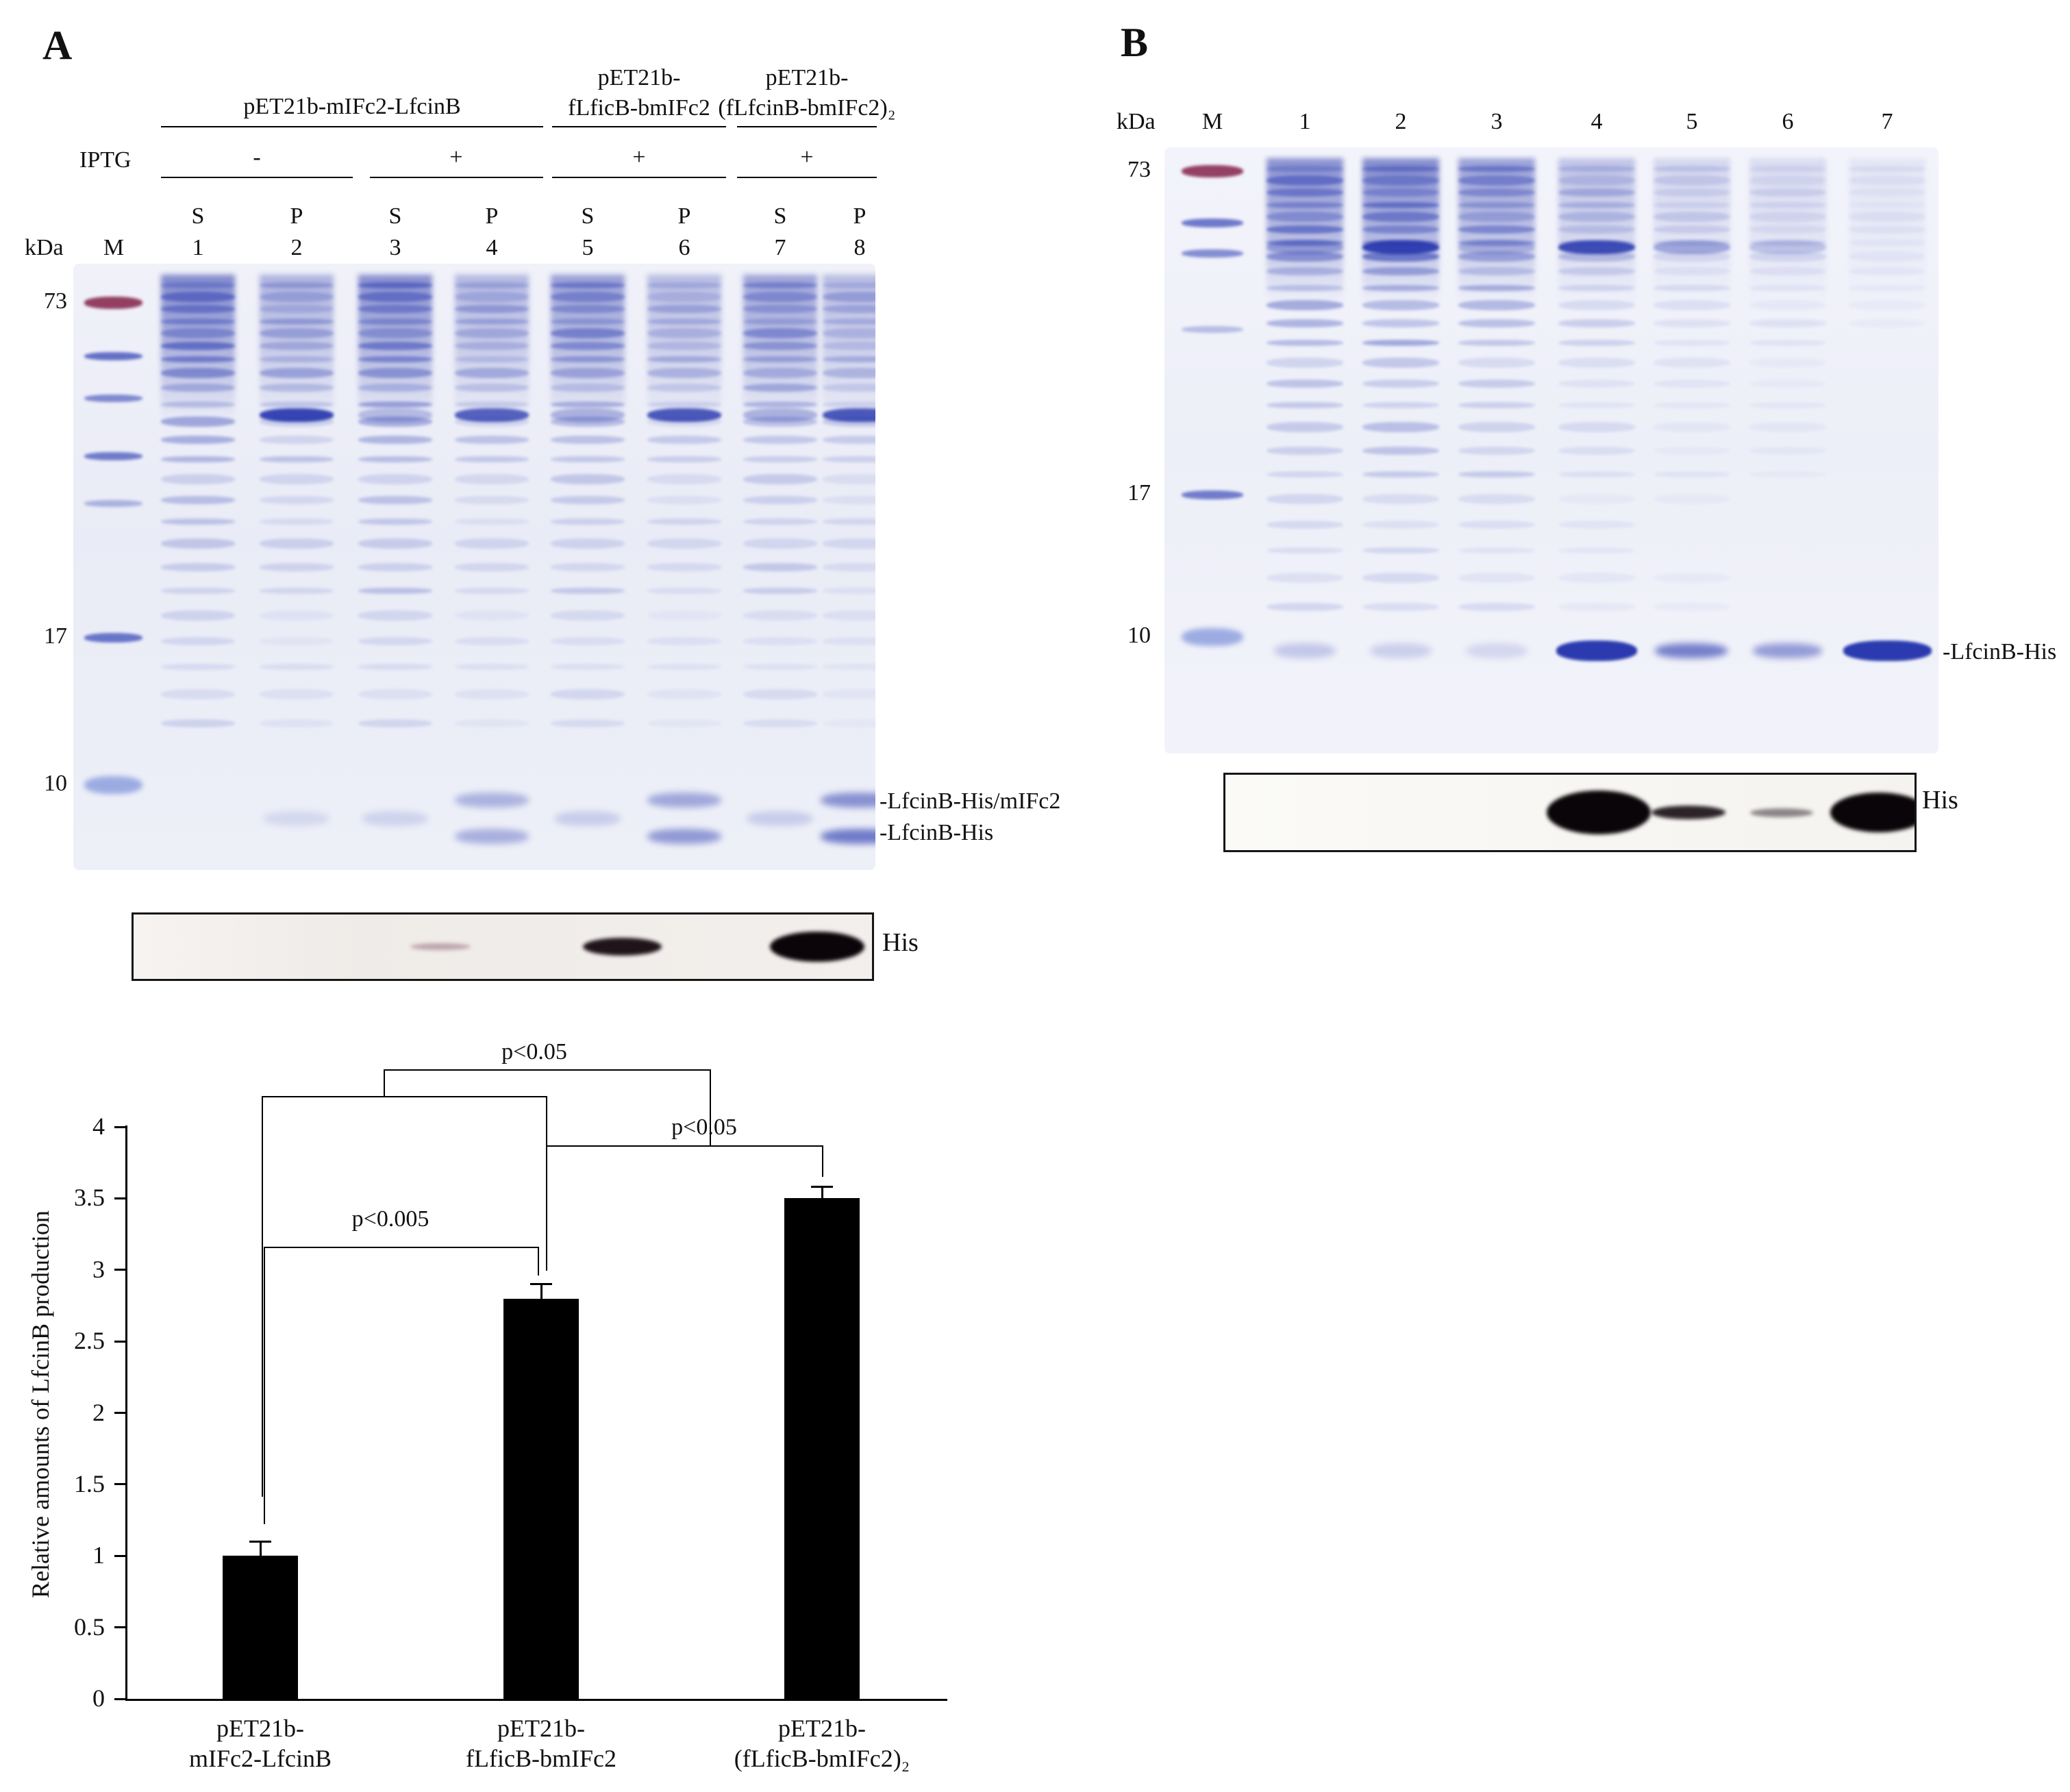  Describe the element at coordinates (822, 1448) in the screenshot. I see `chart-bar` at that location.